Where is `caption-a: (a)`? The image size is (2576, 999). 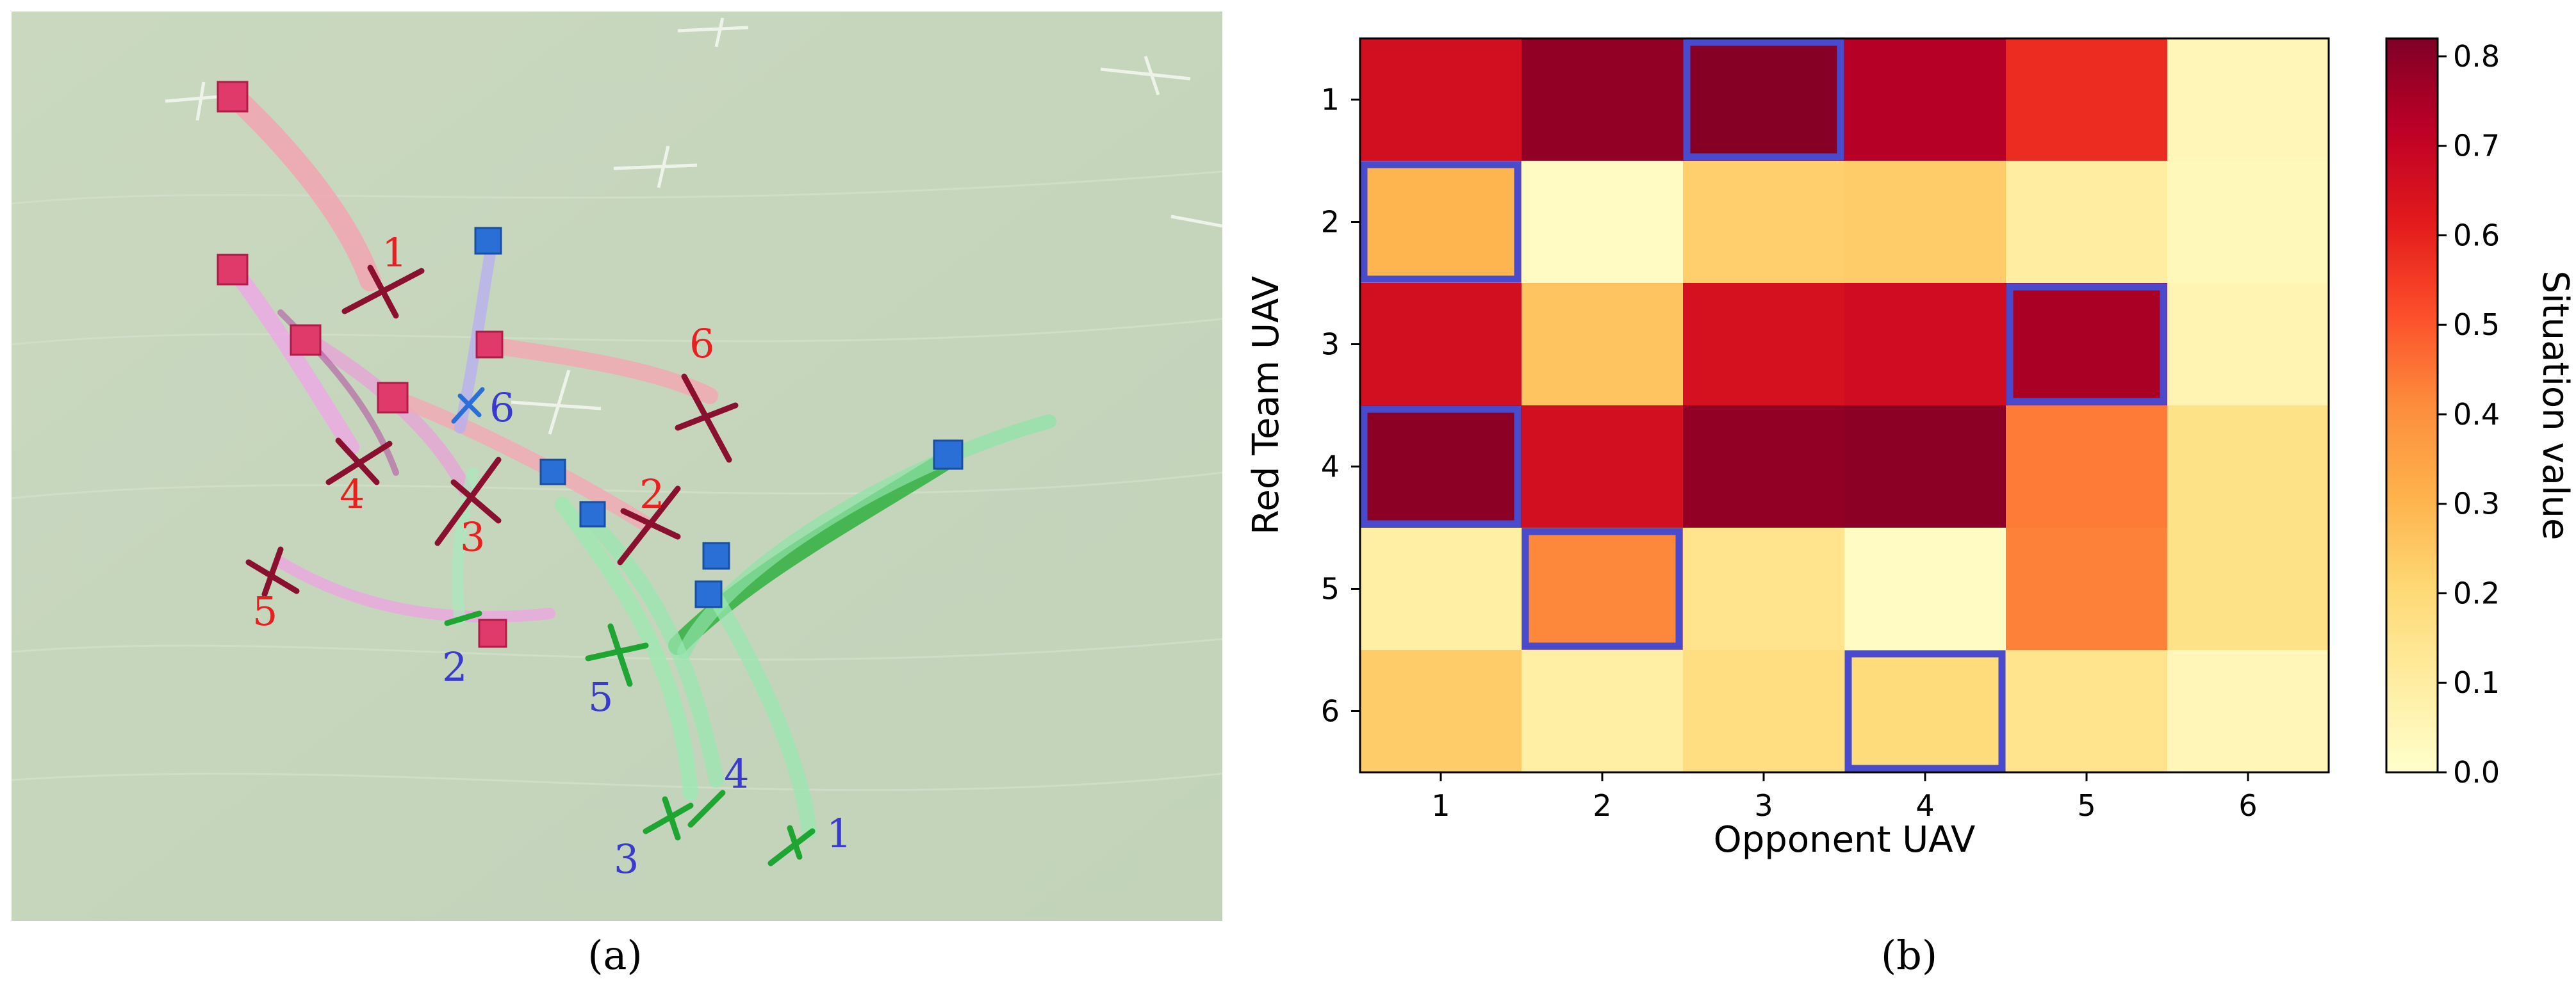
caption-a: (a) is located at coordinates (615, 955).